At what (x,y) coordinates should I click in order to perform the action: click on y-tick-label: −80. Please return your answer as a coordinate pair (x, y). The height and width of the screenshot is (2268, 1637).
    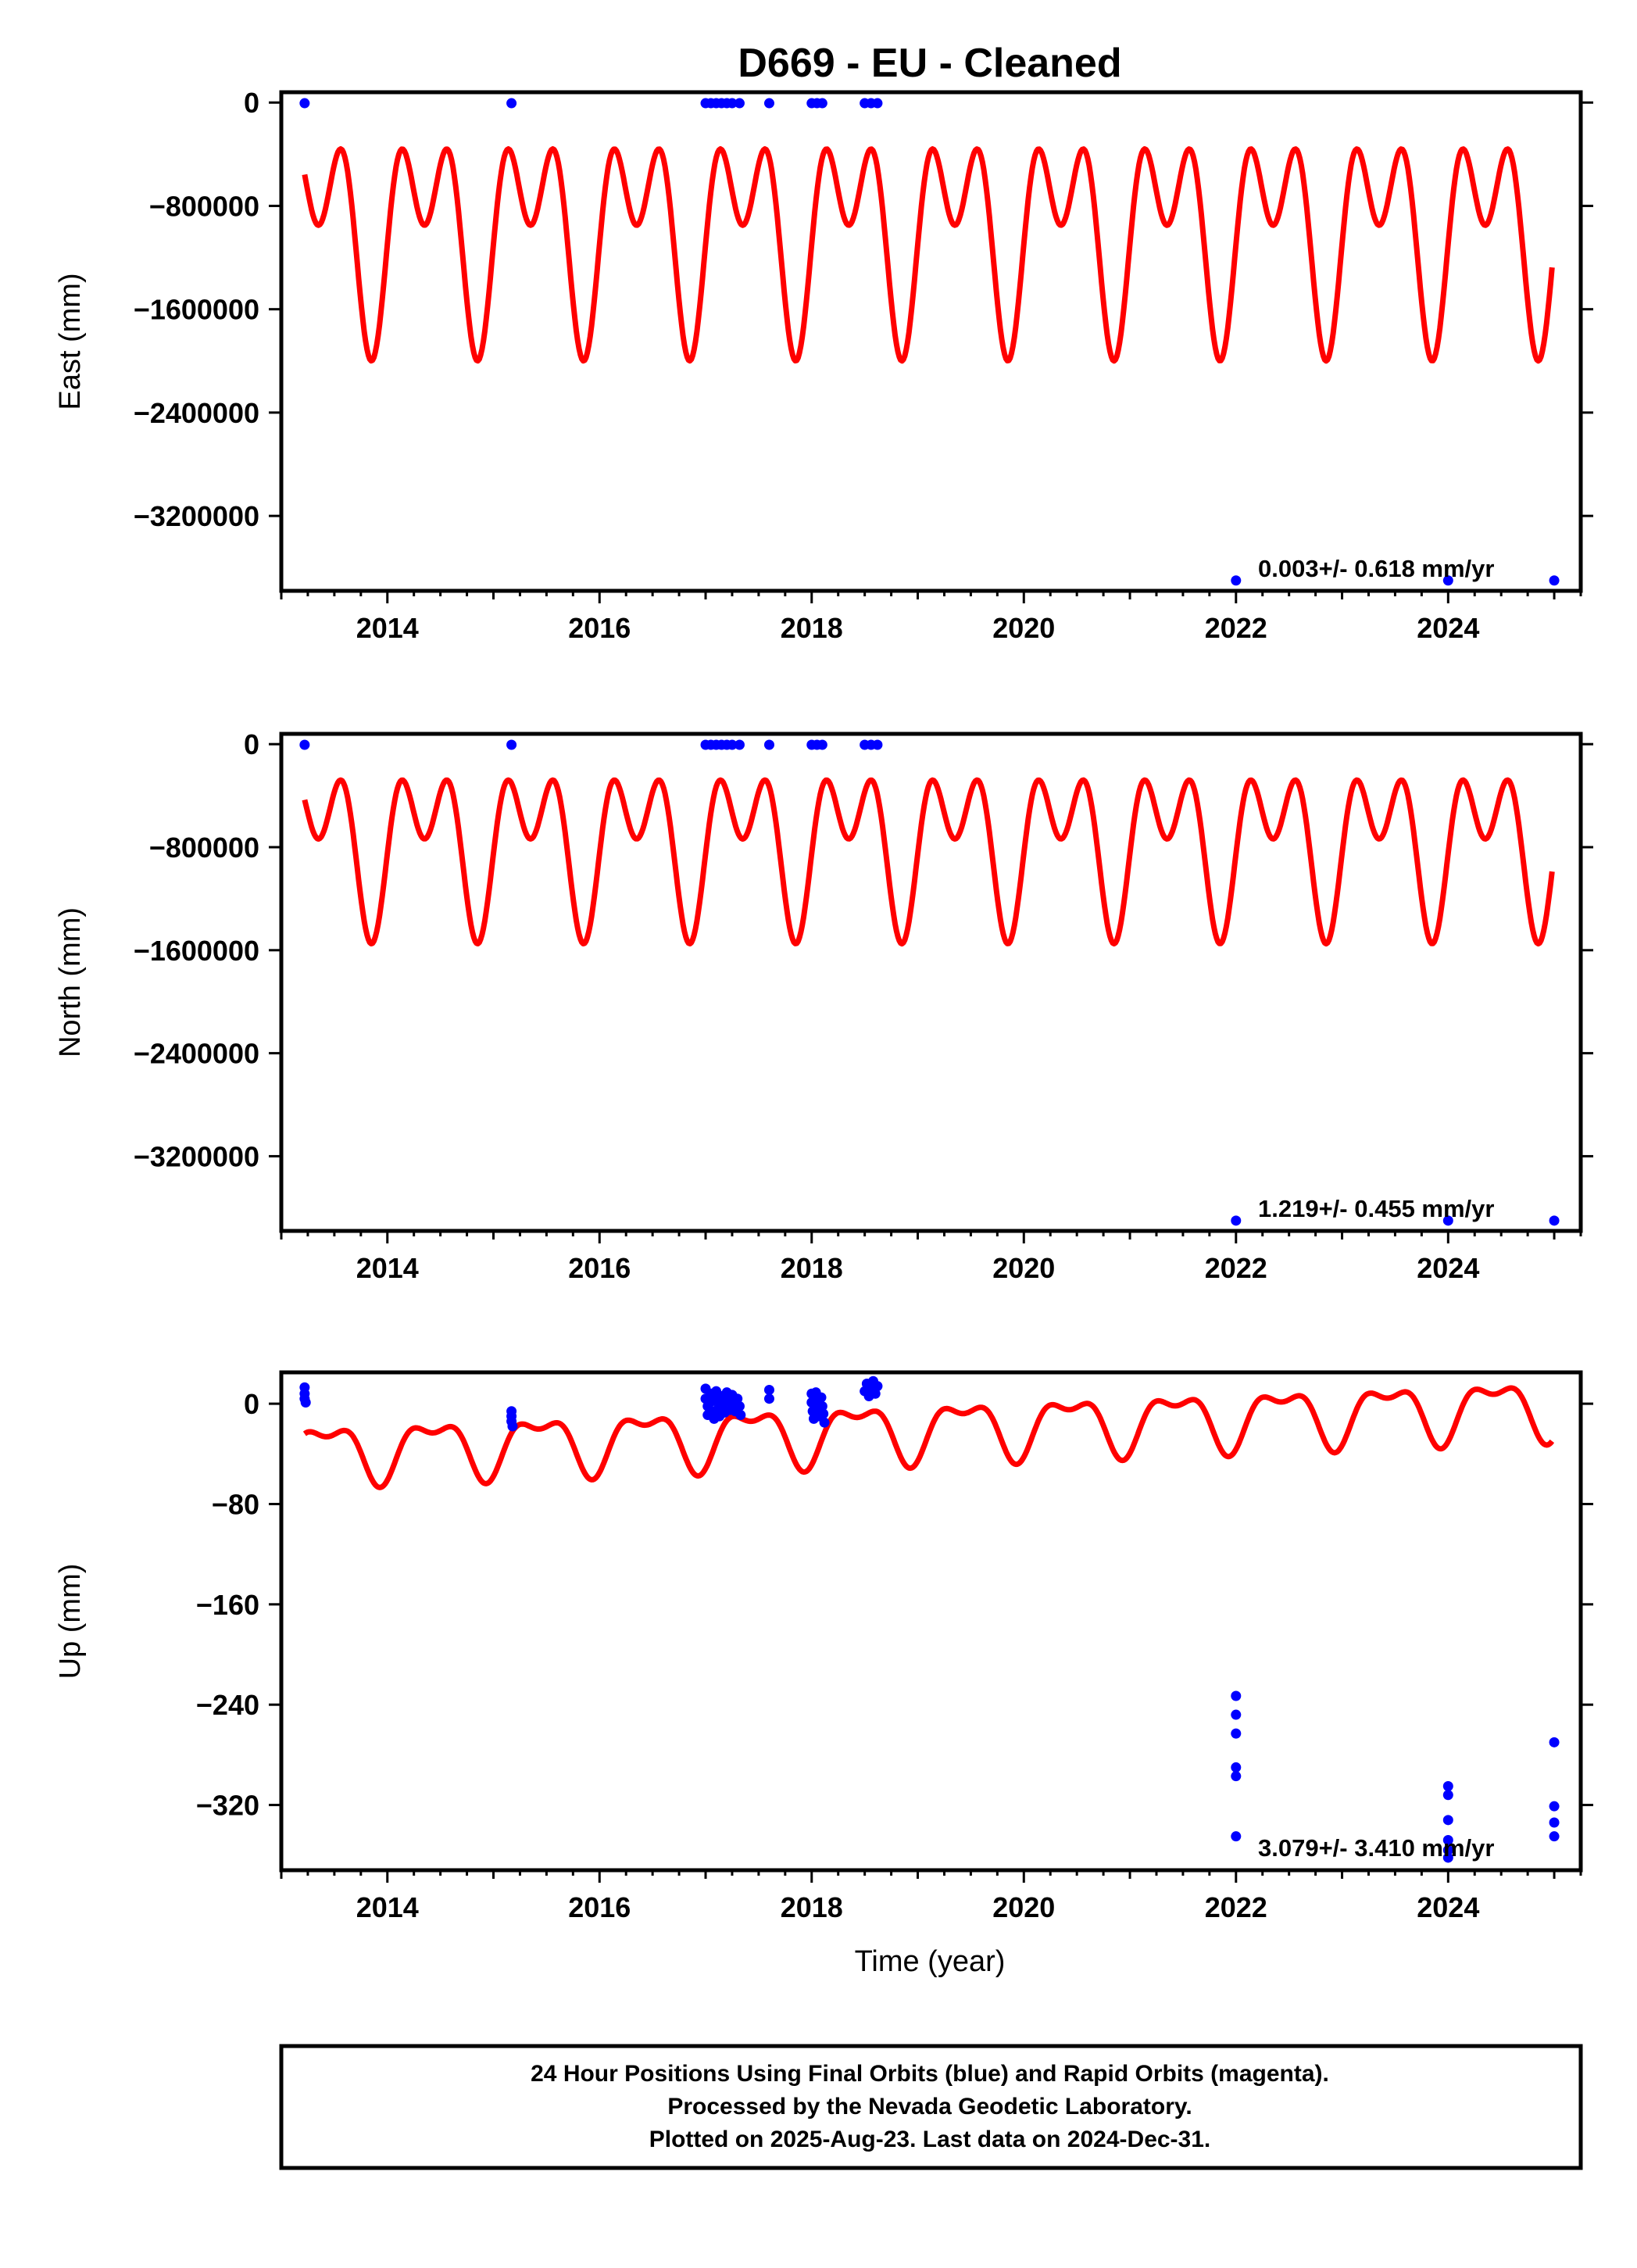
    Looking at the image, I should click on (235, 1504).